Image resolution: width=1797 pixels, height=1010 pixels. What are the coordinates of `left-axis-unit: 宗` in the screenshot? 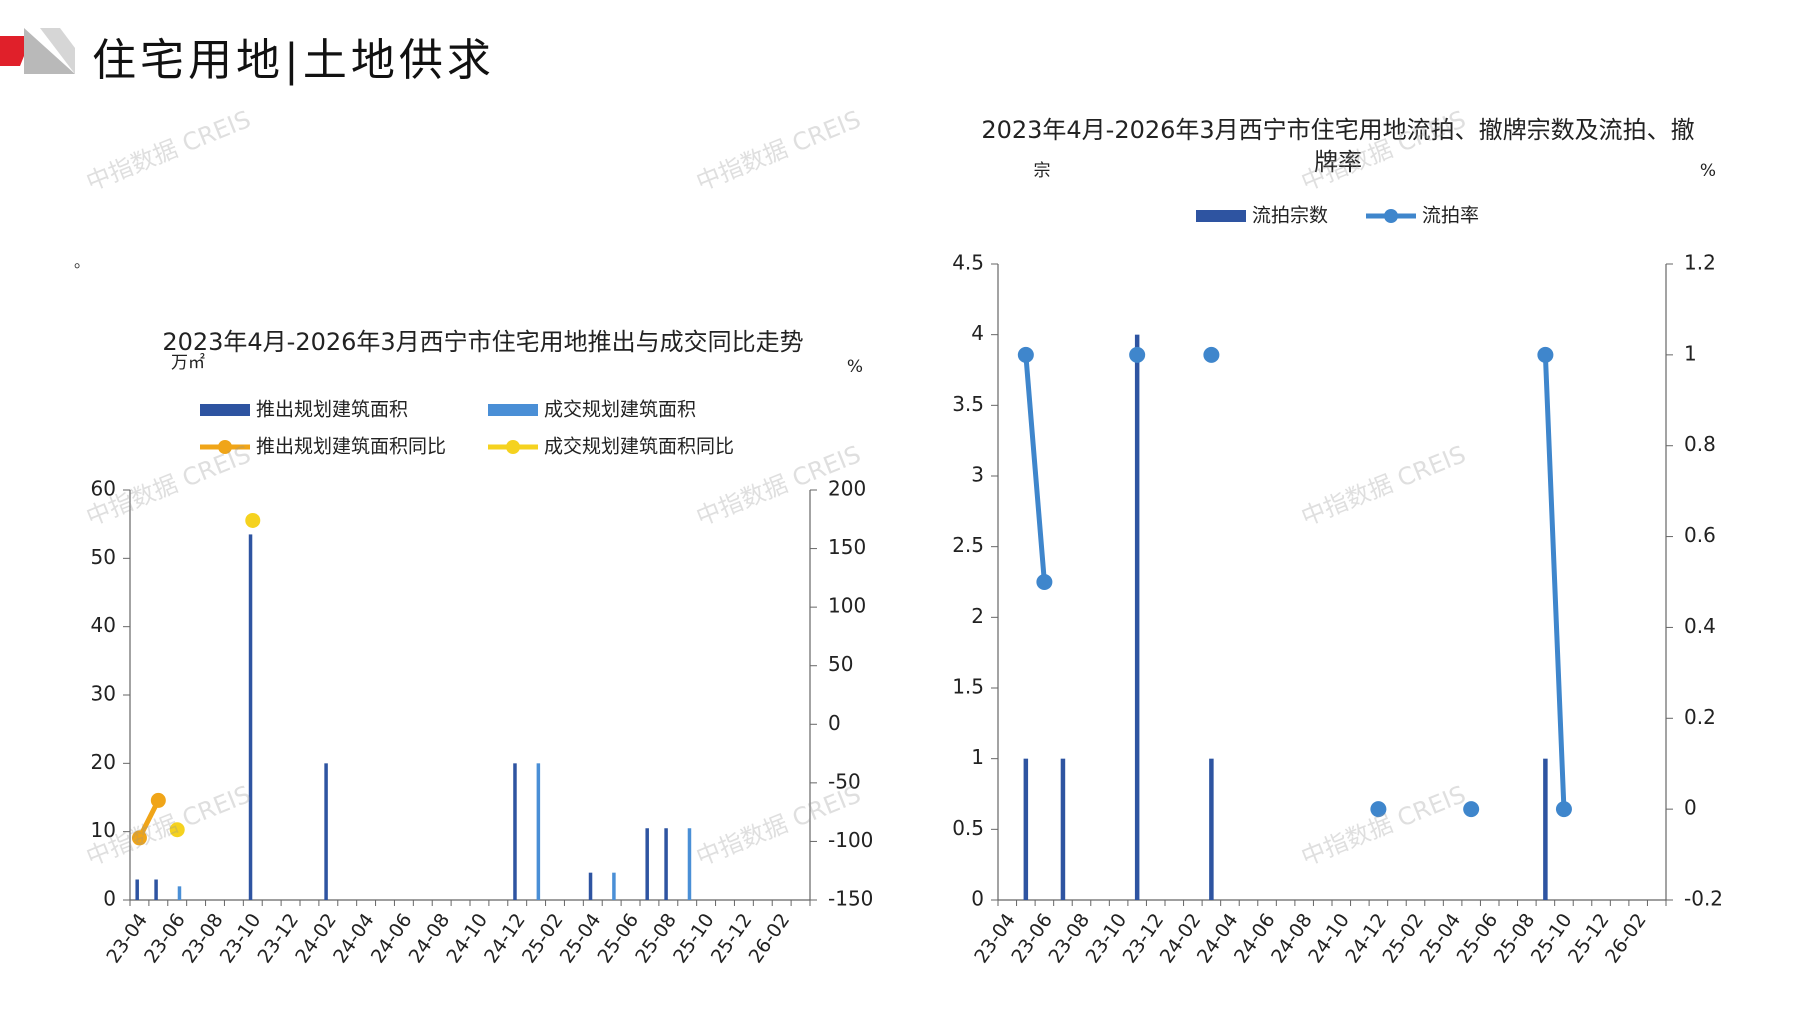 It's located at (1042, 171).